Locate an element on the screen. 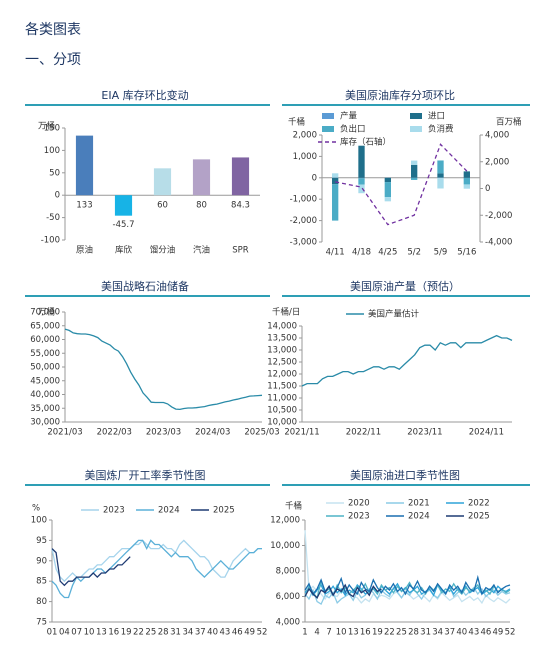 Image resolution: width=550 pixels, height=656 pixels. y-tick-label: 75 is located at coordinates (41, 623).